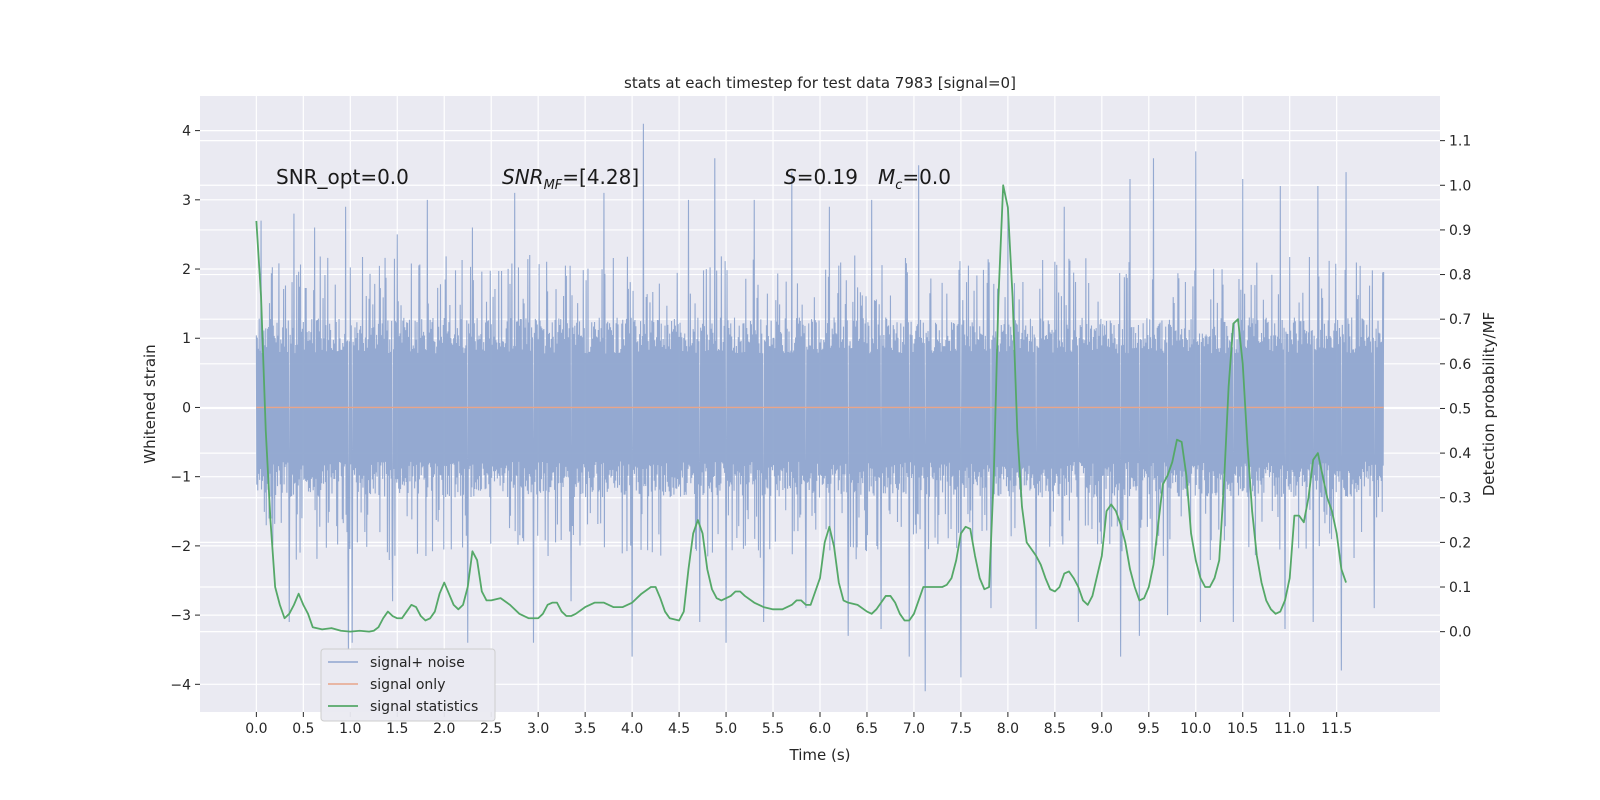 This screenshot has height=800, width=1600. Describe the element at coordinates (491, 729) in the screenshot. I see `x-tick-label: 2.5` at that location.